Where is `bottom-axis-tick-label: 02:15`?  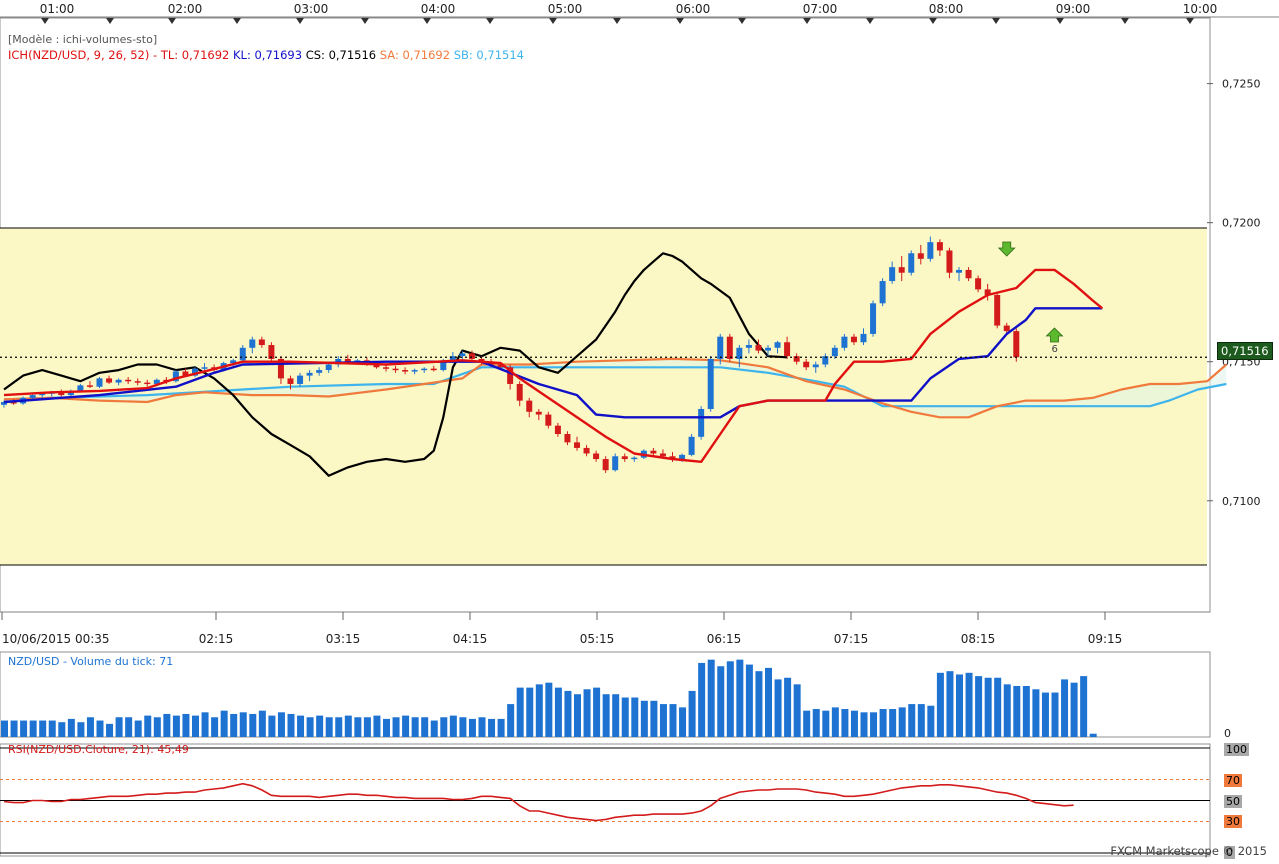 bottom-axis-tick-label: 02:15 is located at coordinates (216, 639).